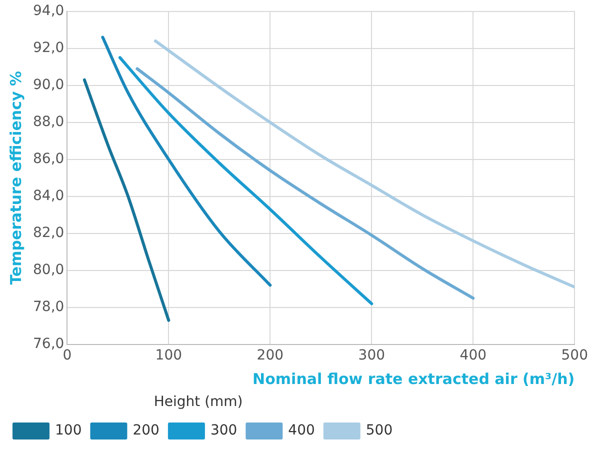 The image size is (591, 452). Describe the element at coordinates (126, 200) in the screenshot. I see `line-series` at that location.